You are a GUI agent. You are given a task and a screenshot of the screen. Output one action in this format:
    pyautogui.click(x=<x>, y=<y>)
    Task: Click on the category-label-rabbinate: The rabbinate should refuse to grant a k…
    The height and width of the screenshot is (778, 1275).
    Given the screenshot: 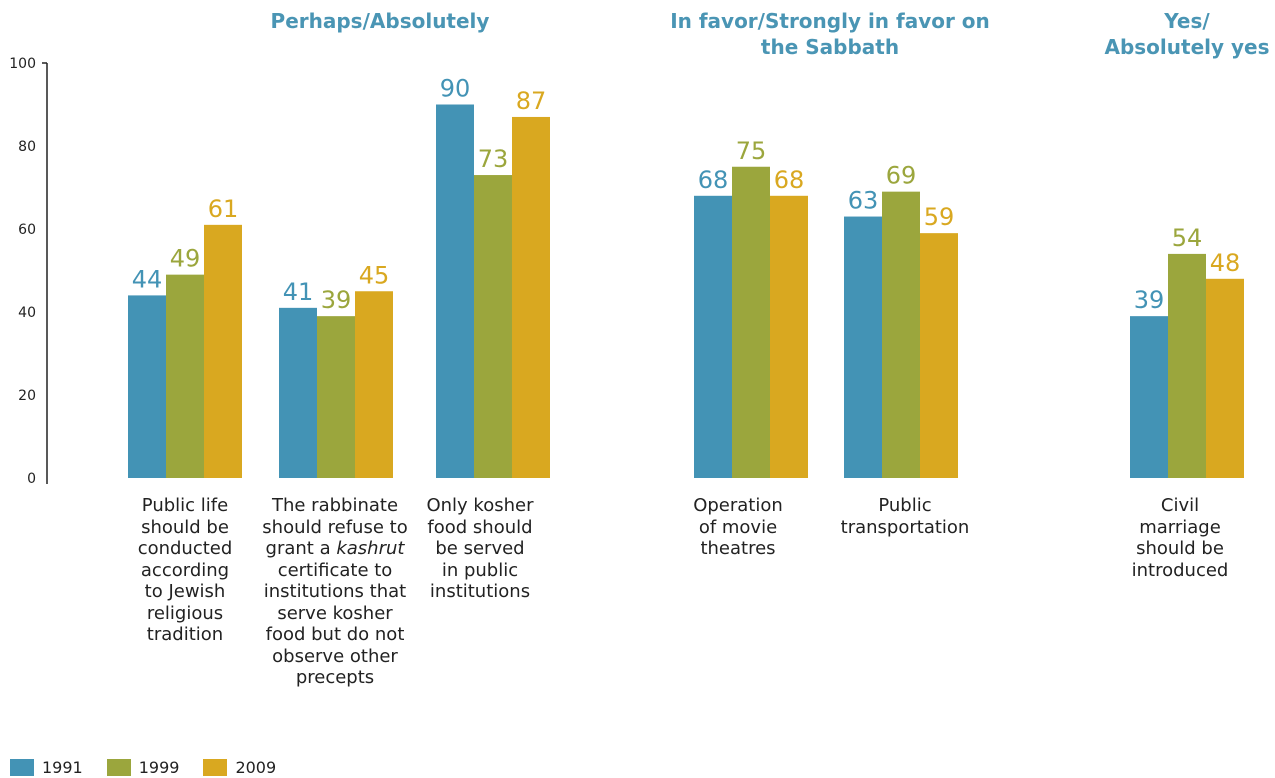 What is the action you would take?
    pyautogui.click(x=335, y=591)
    